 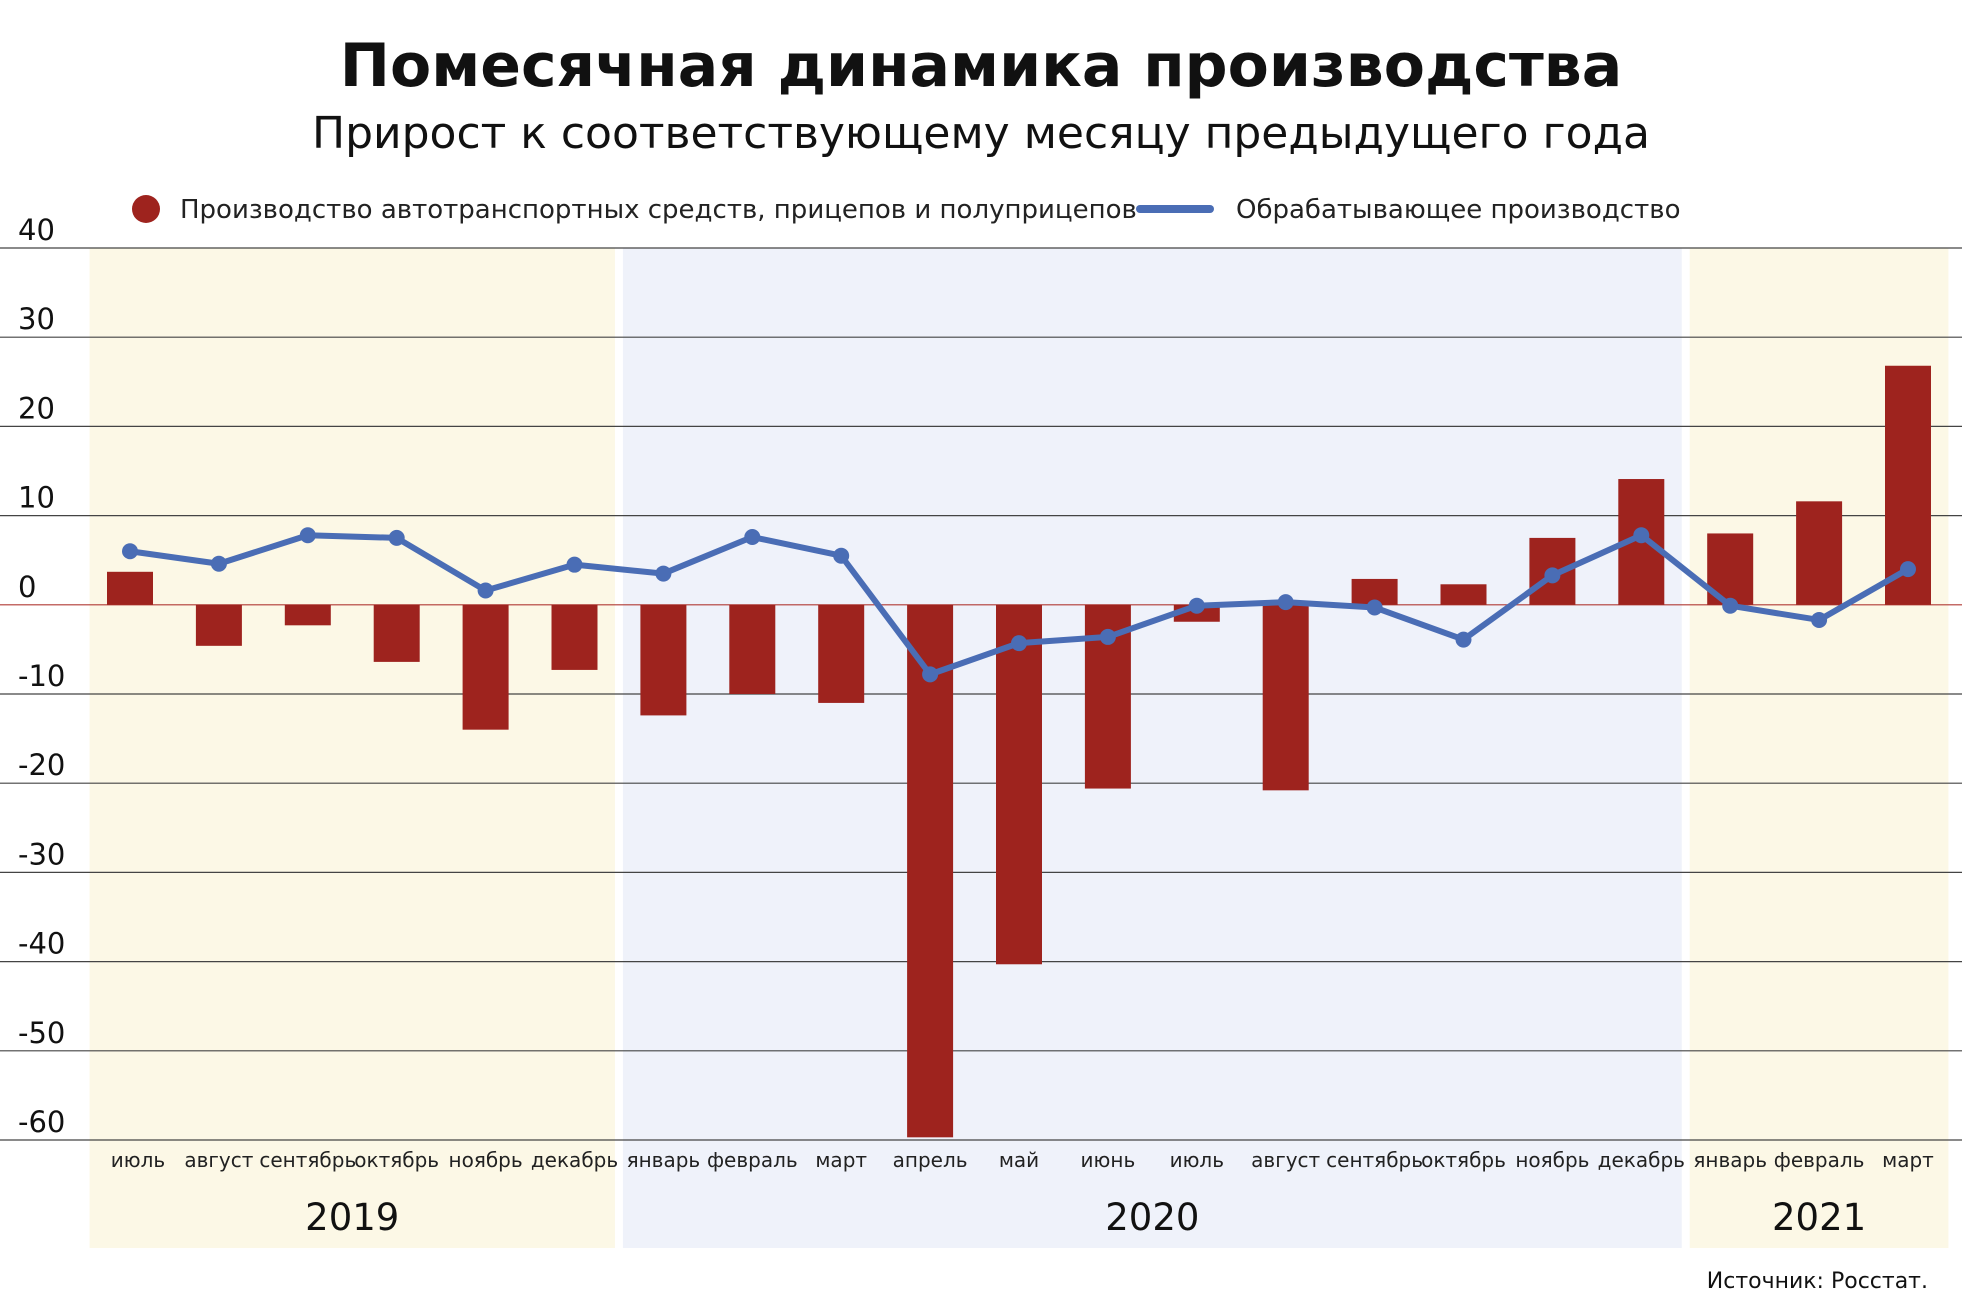 I want to click on year-label: 2021, so click(x=1819, y=1217).